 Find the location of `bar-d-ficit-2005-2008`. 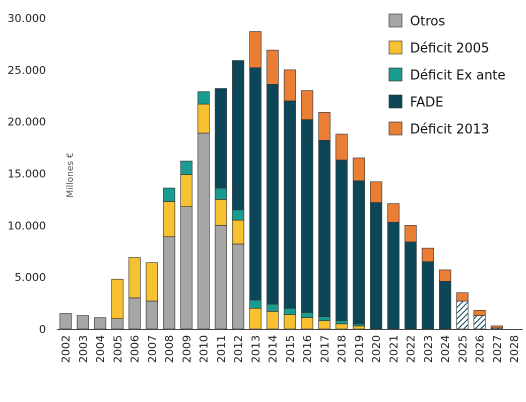

bar-d-ficit-2005-2008 is located at coordinates (169, 219).